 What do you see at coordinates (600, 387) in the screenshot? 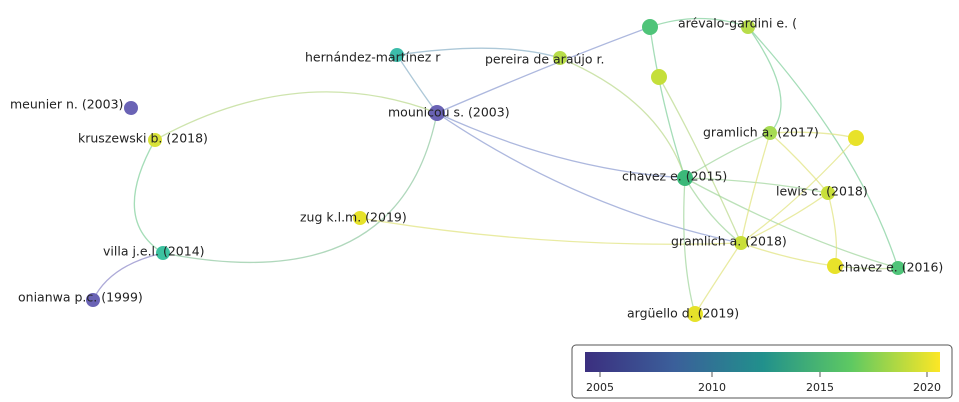
I see `tick-label: 2005` at bounding box center [600, 387].